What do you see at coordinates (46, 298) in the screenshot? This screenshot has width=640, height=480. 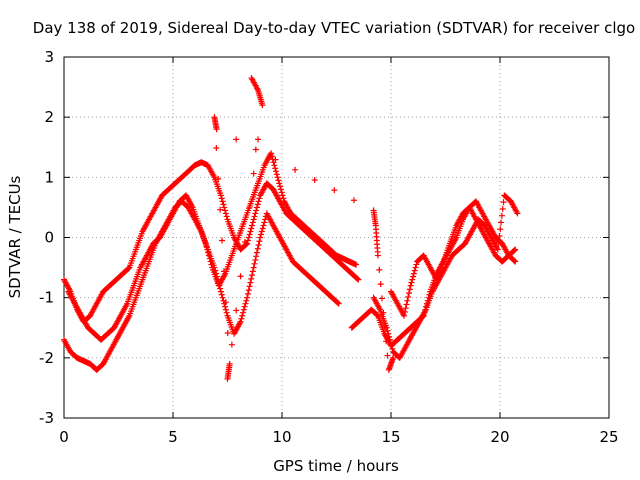 I see `y-tick-label: -1` at bounding box center [46, 298].